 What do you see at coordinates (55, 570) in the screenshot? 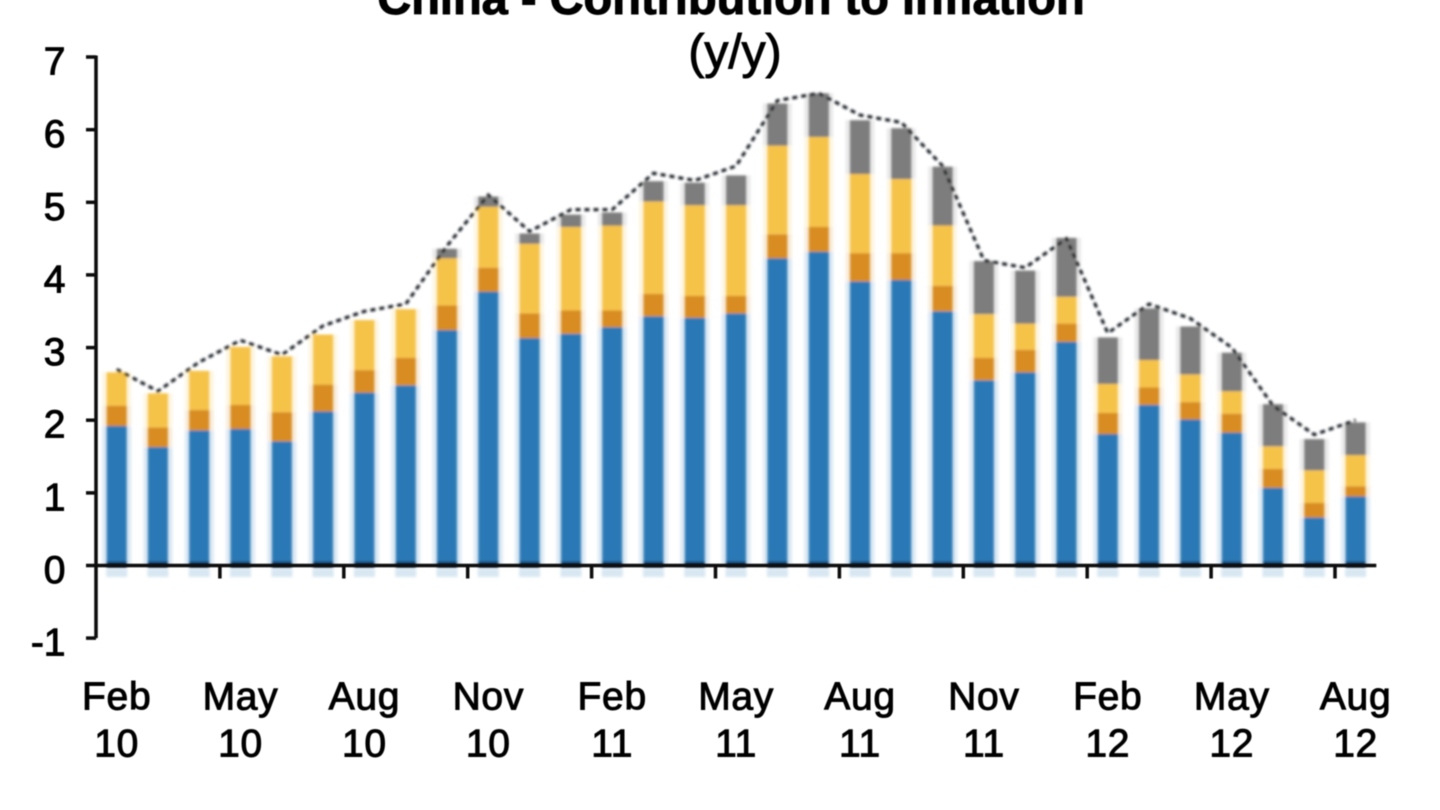
I see `svg-text: 0` at bounding box center [55, 570].